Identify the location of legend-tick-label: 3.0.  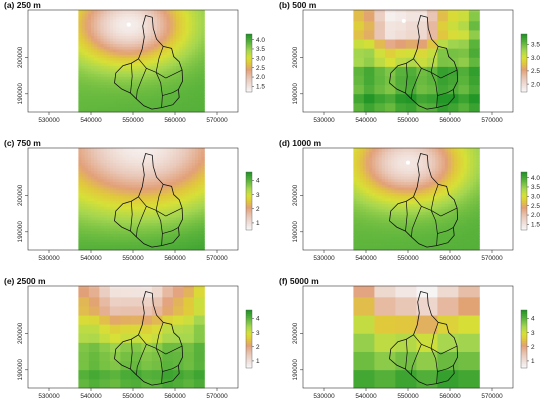
(535, 58).